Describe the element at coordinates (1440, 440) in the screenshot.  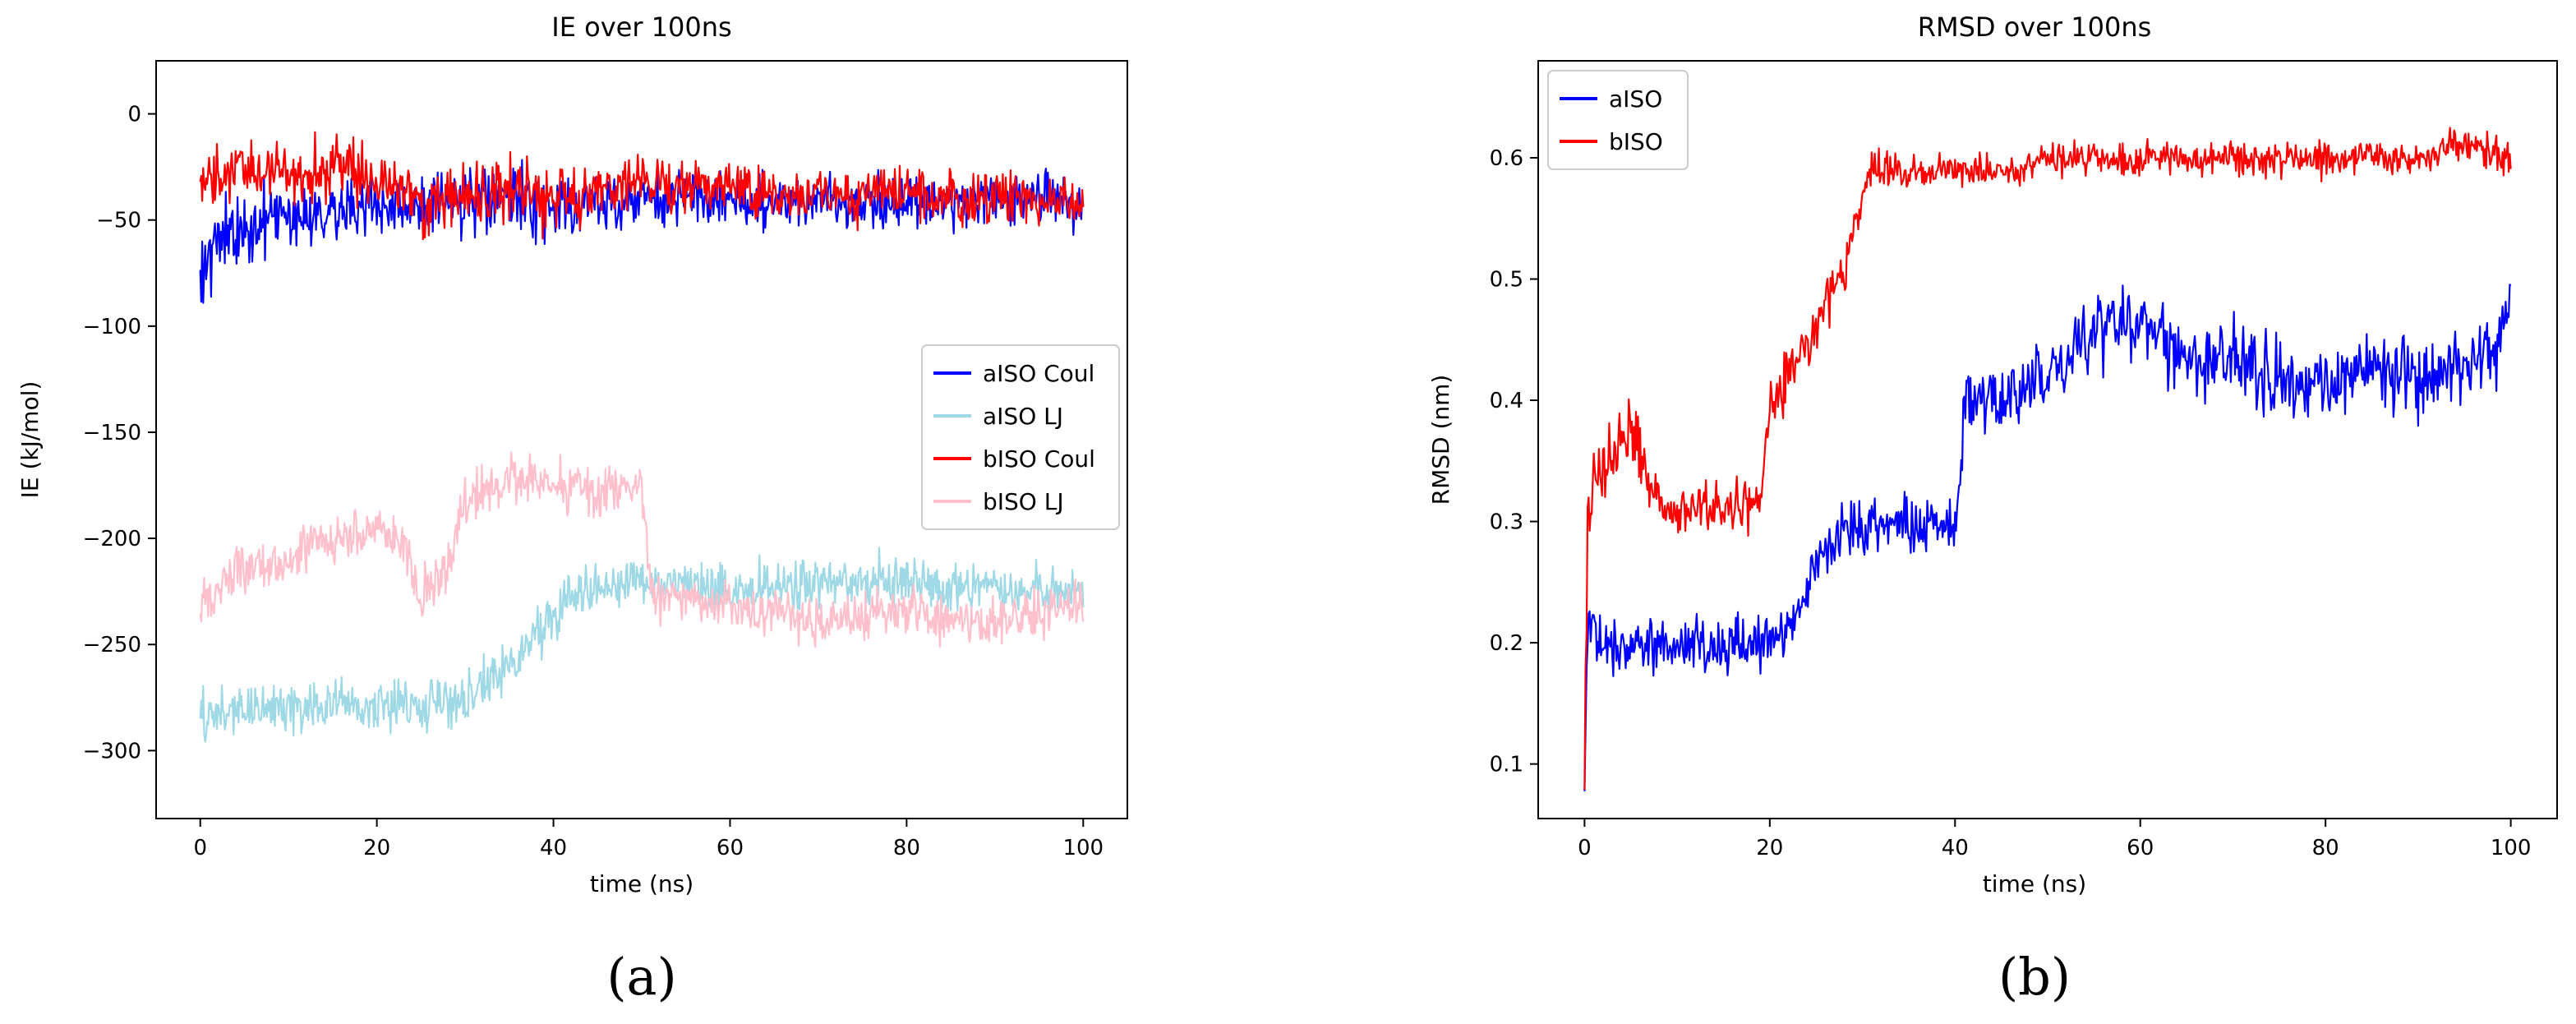
I see `rmsd-y-axis-label: RMSD (nm)` at that location.